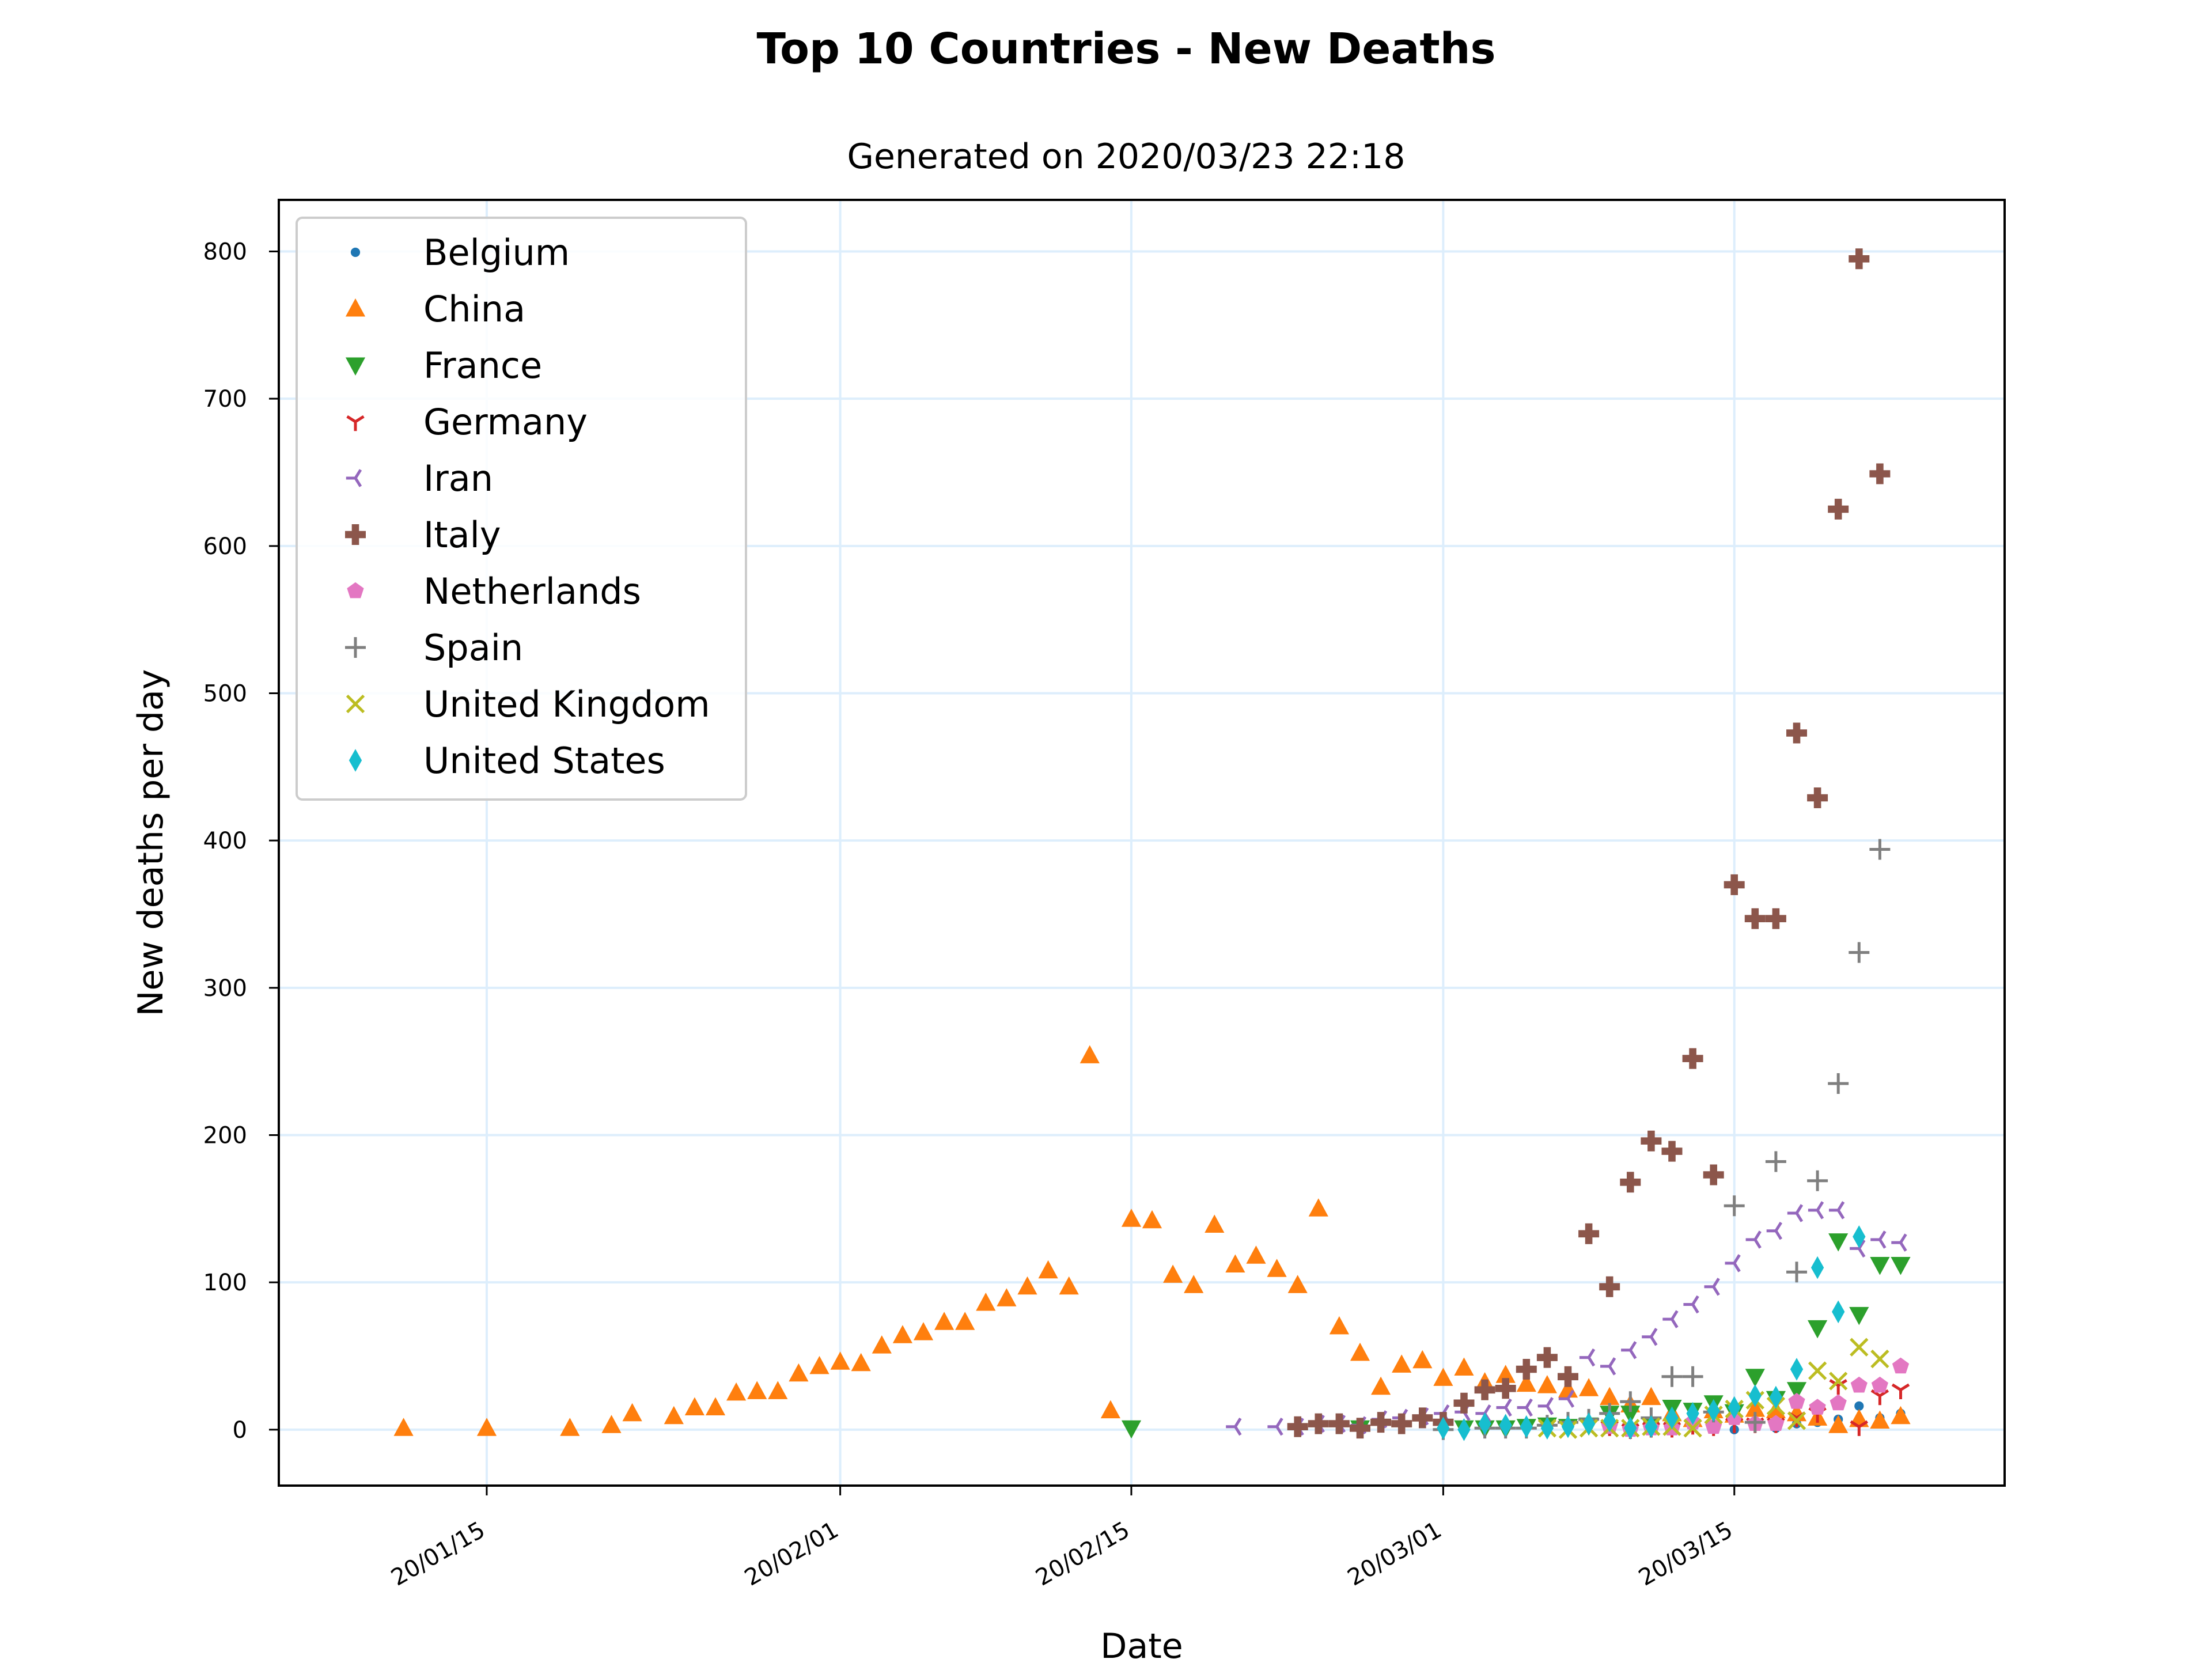  What do you see at coordinates (355, 704) in the screenshot?
I see `legend-marker-united-kingdom` at bounding box center [355, 704].